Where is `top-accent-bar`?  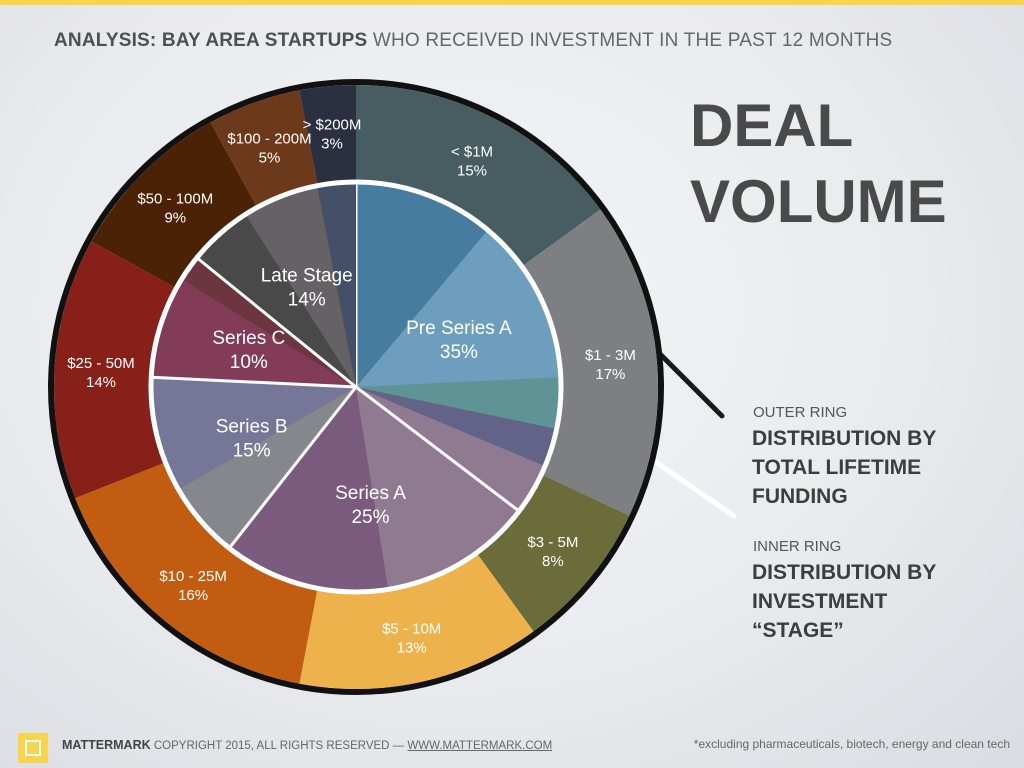
top-accent-bar is located at coordinates (512, 2).